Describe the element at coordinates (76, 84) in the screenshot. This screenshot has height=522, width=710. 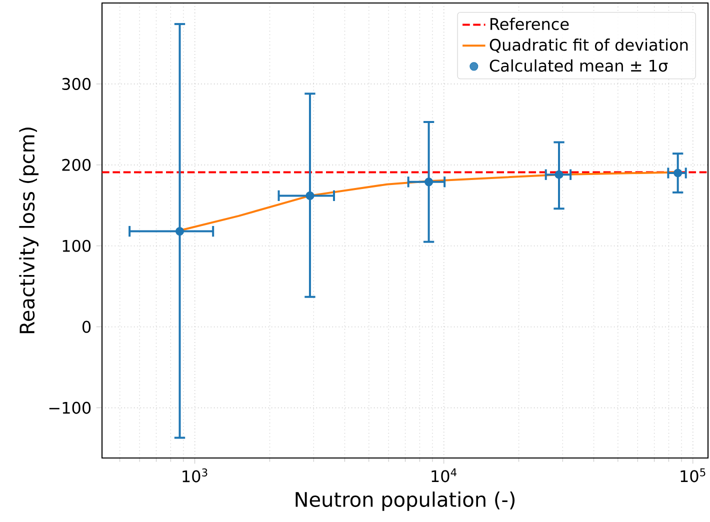
I see `y-tick-label: 300` at that location.